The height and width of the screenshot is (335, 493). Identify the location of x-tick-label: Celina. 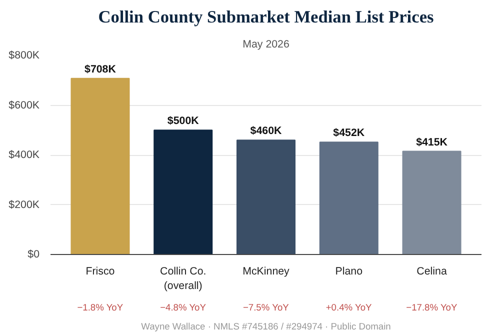
(431, 272).